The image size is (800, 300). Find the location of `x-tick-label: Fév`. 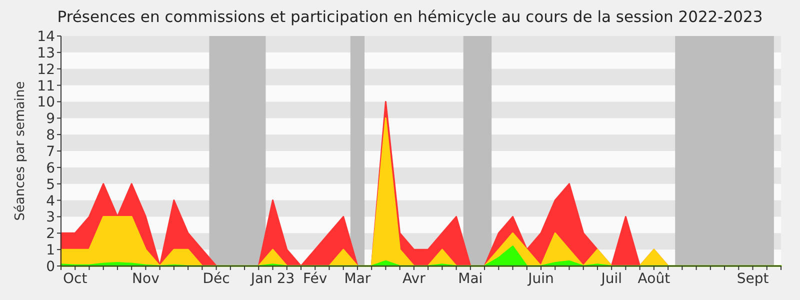

x-tick-label: Fév is located at coordinates (315, 279).